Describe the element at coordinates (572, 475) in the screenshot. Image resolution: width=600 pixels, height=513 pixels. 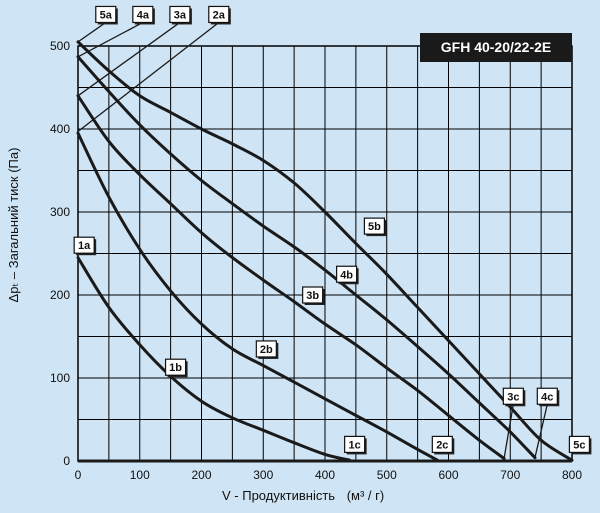
I see `x-tick-label: 800` at that location.